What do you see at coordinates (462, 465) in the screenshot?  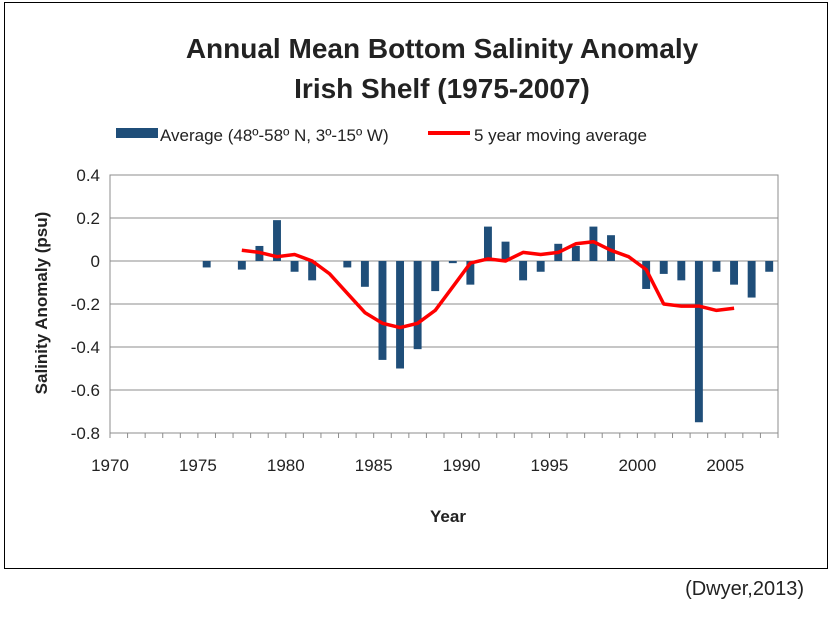 I see `x-tick-label: 1990` at bounding box center [462, 465].